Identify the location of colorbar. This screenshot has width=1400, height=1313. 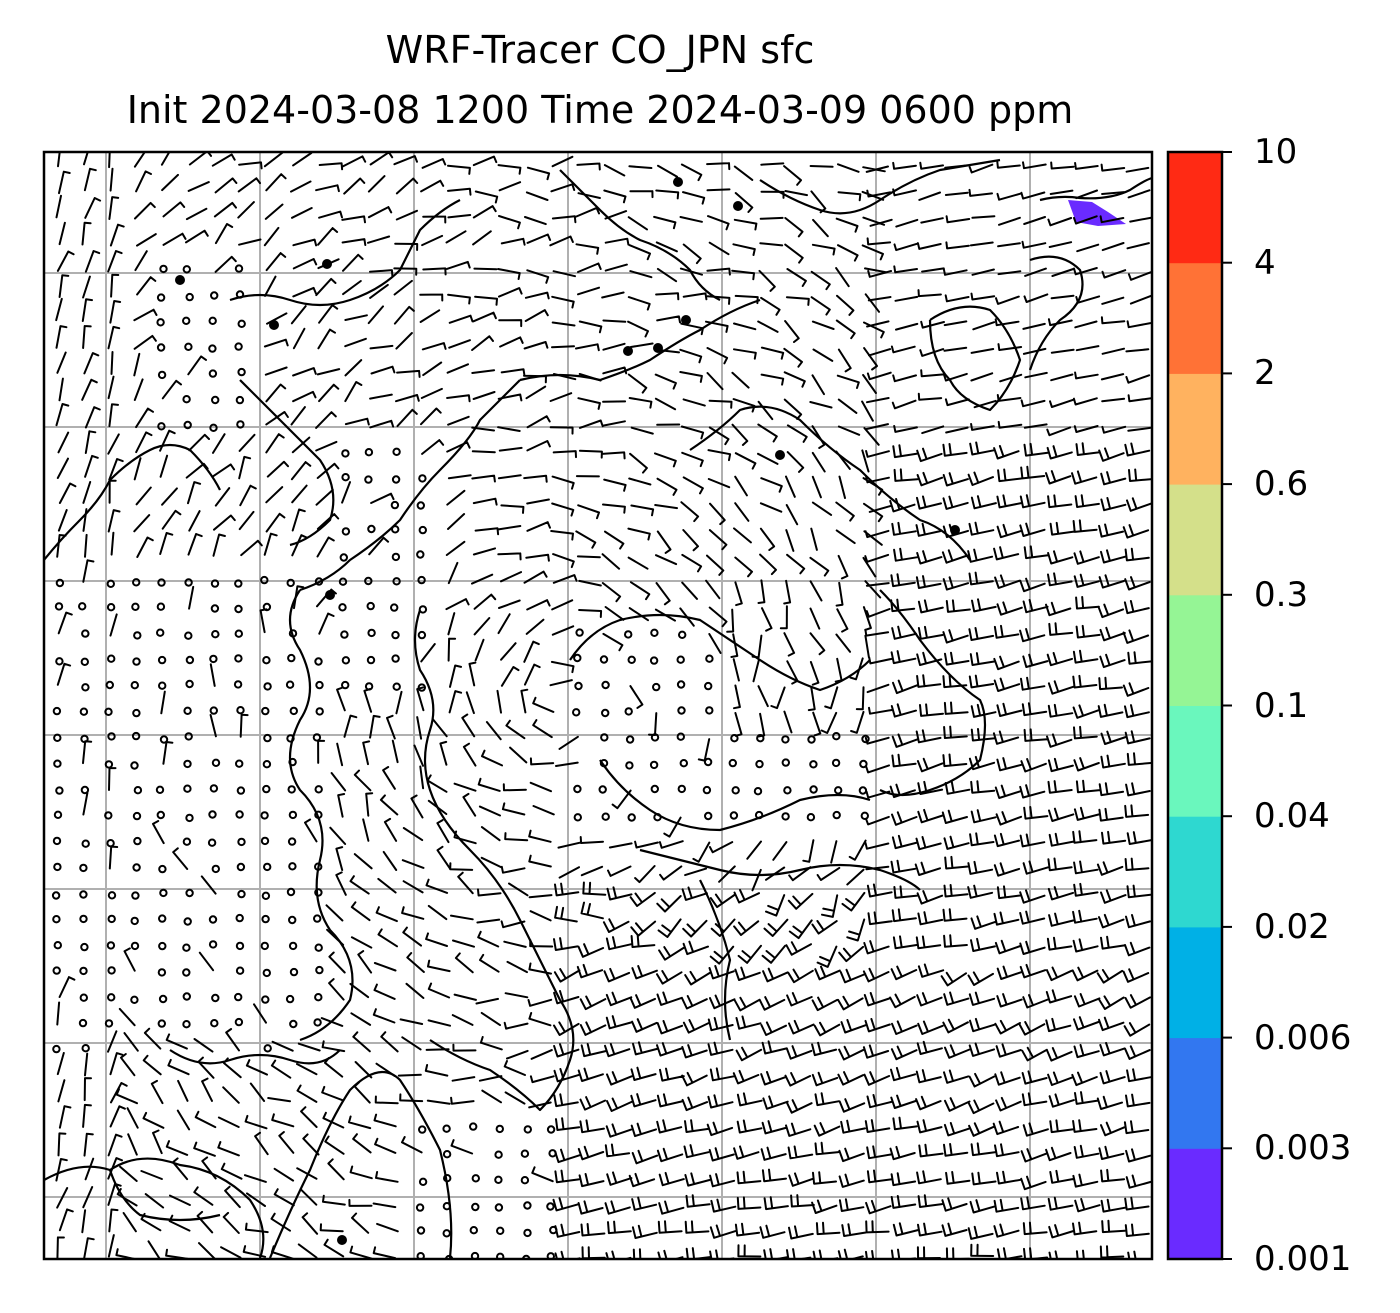
(1195, 706).